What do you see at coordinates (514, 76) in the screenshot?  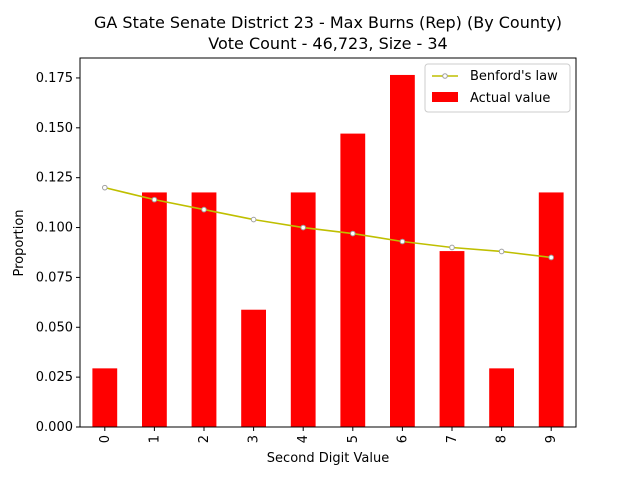 I see `legend-label-benford: Benford's law` at bounding box center [514, 76].